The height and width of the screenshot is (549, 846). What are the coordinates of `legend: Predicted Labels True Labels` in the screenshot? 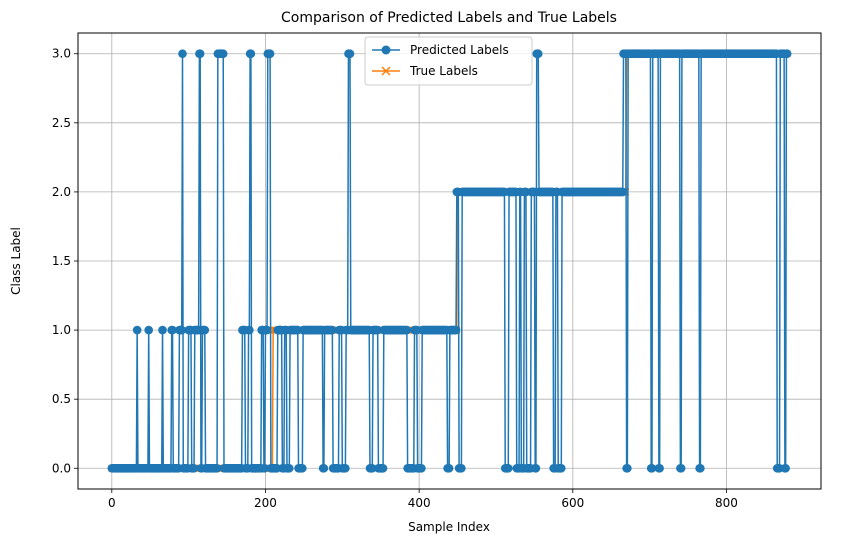 It's located at (448, 61).